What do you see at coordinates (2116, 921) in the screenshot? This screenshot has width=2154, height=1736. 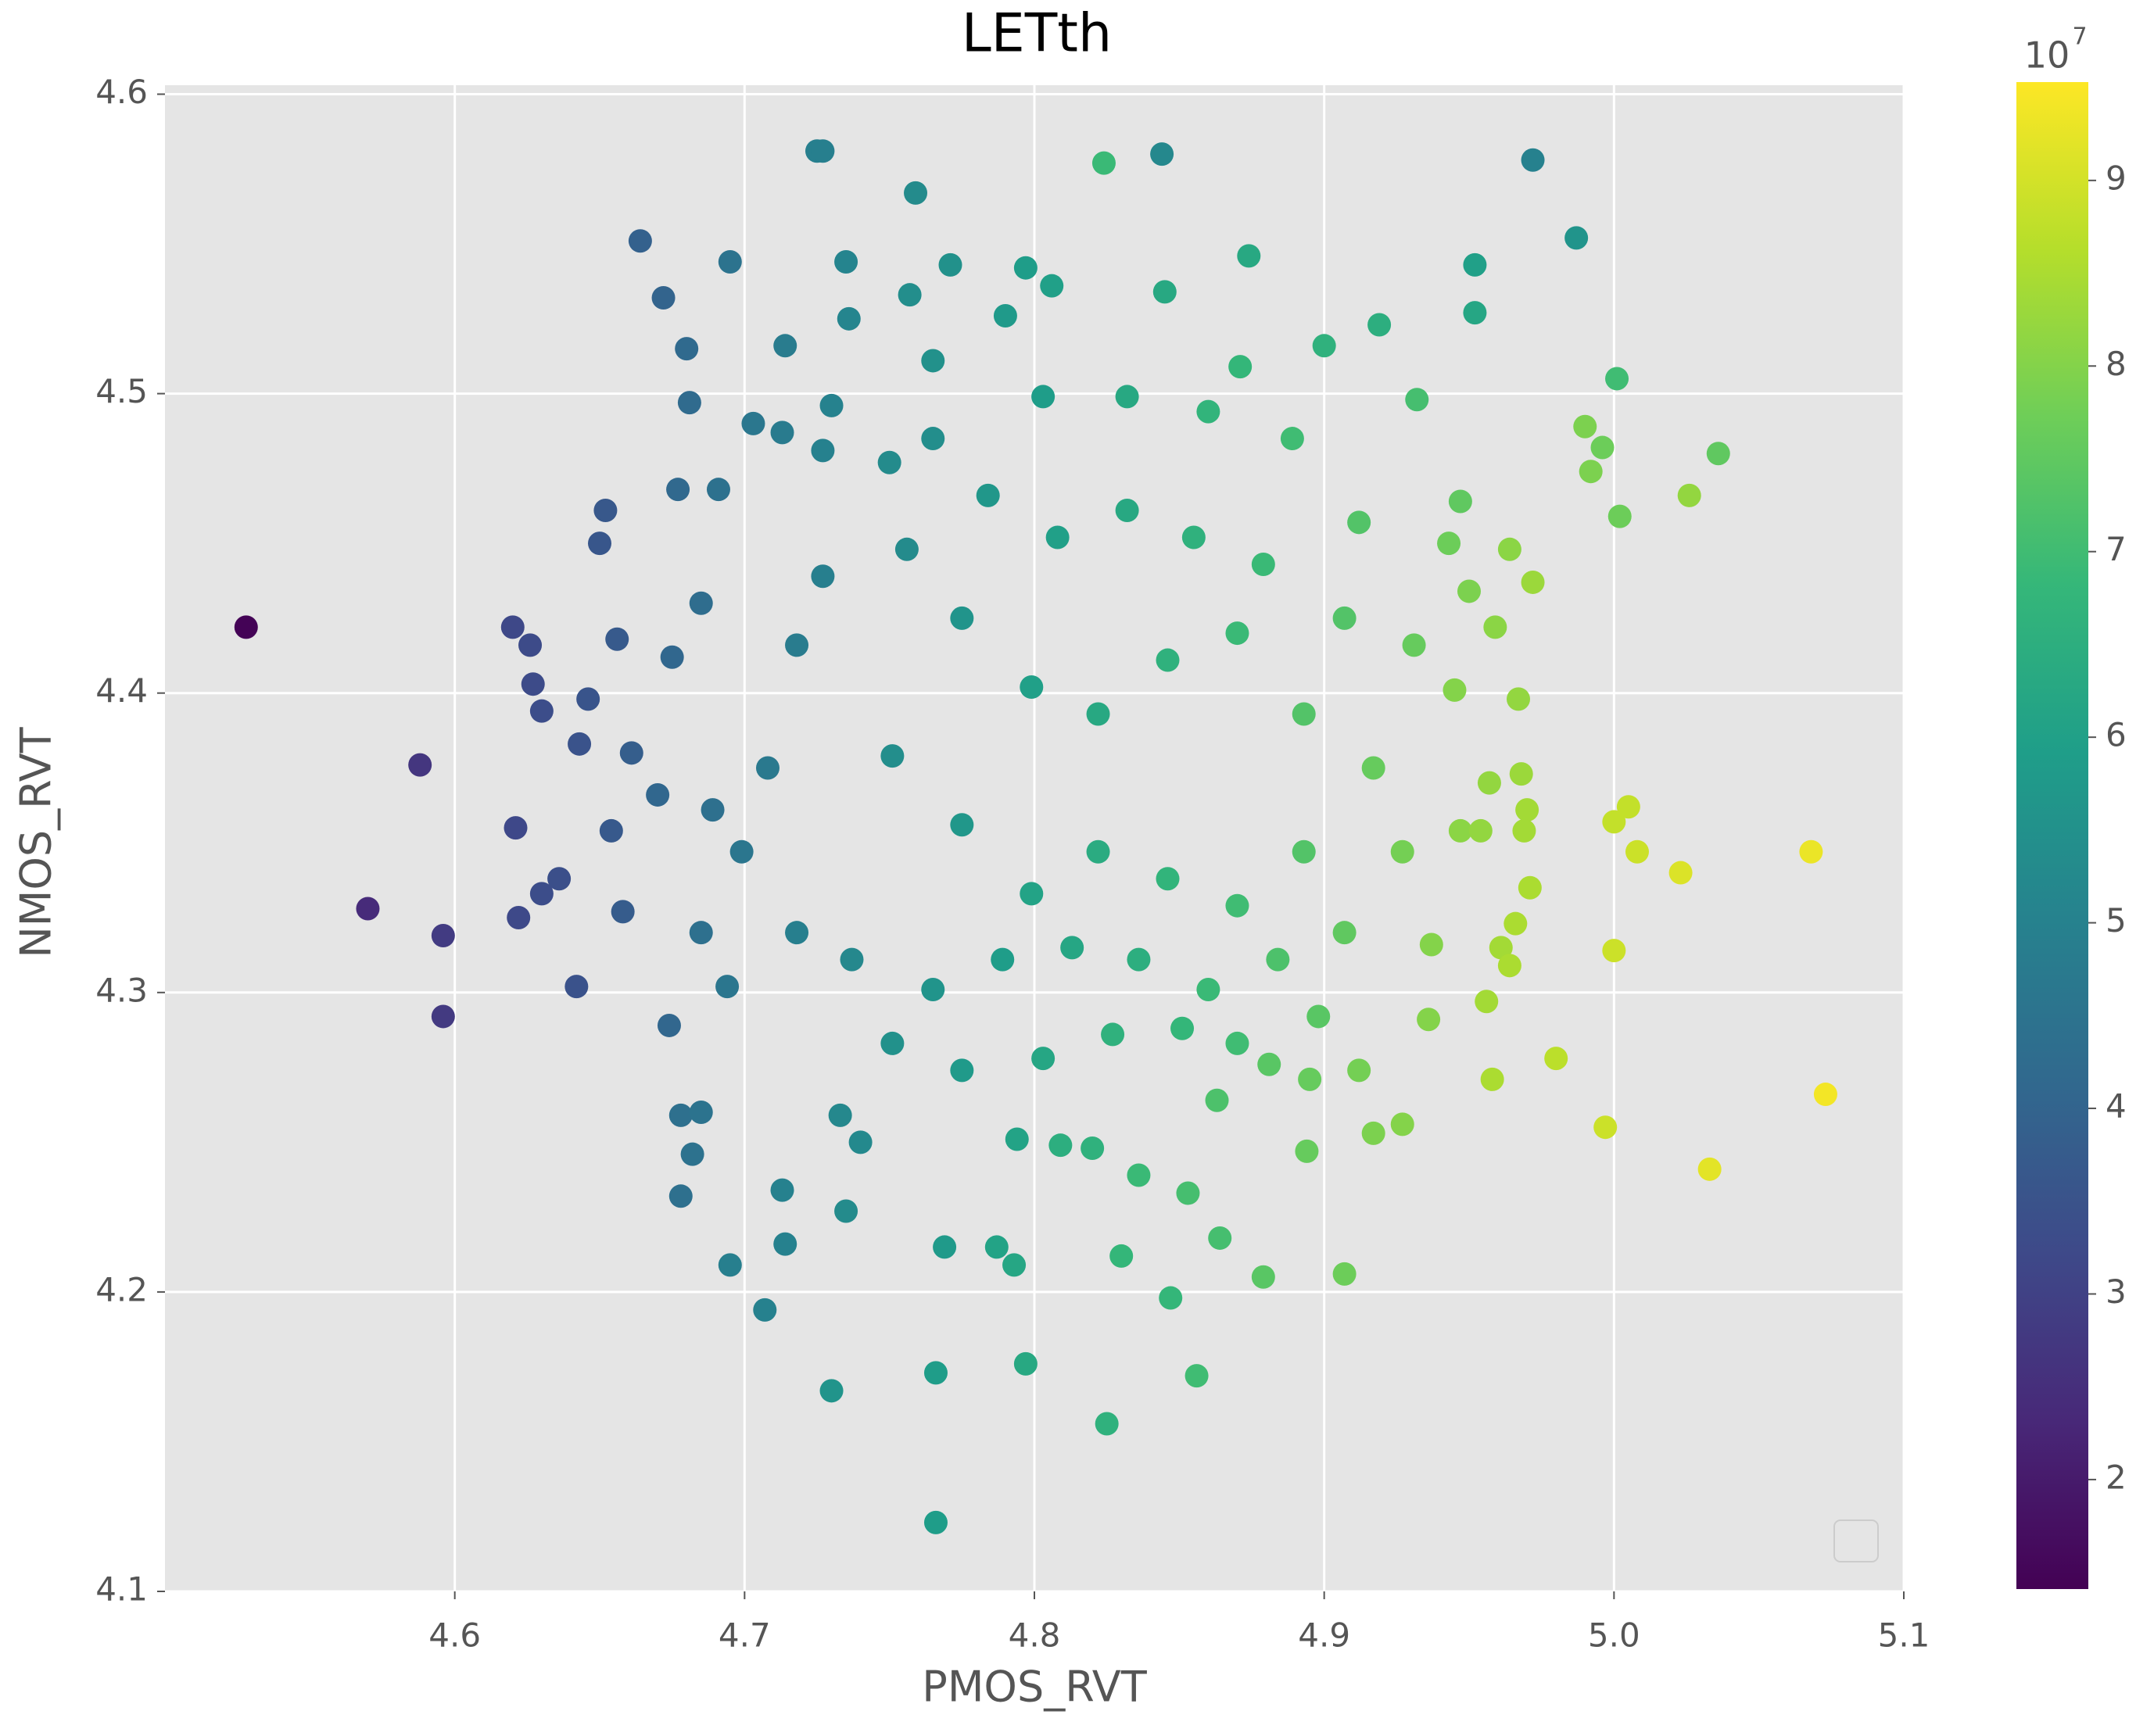 I see `colorbar-tick-label: 5` at bounding box center [2116, 921].